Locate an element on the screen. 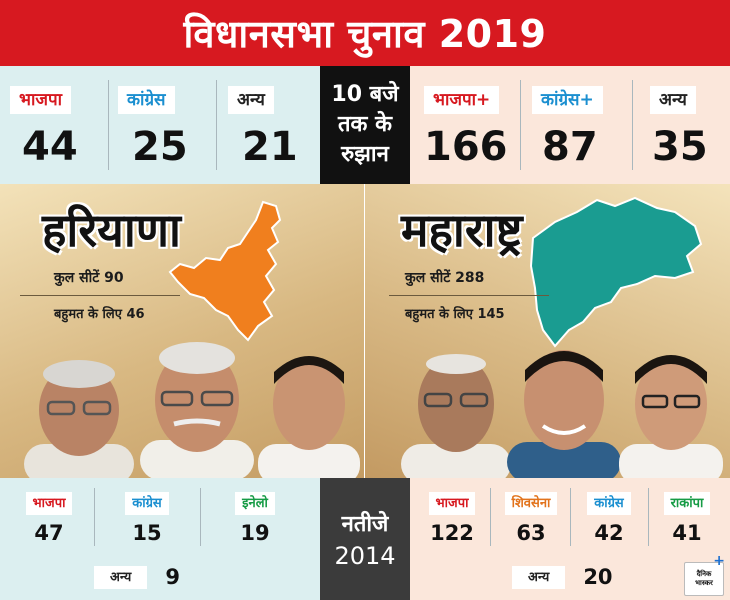 This screenshot has width=730, height=600. trend-time-label: 10 बजे तक के रुझान is located at coordinates (365, 125).